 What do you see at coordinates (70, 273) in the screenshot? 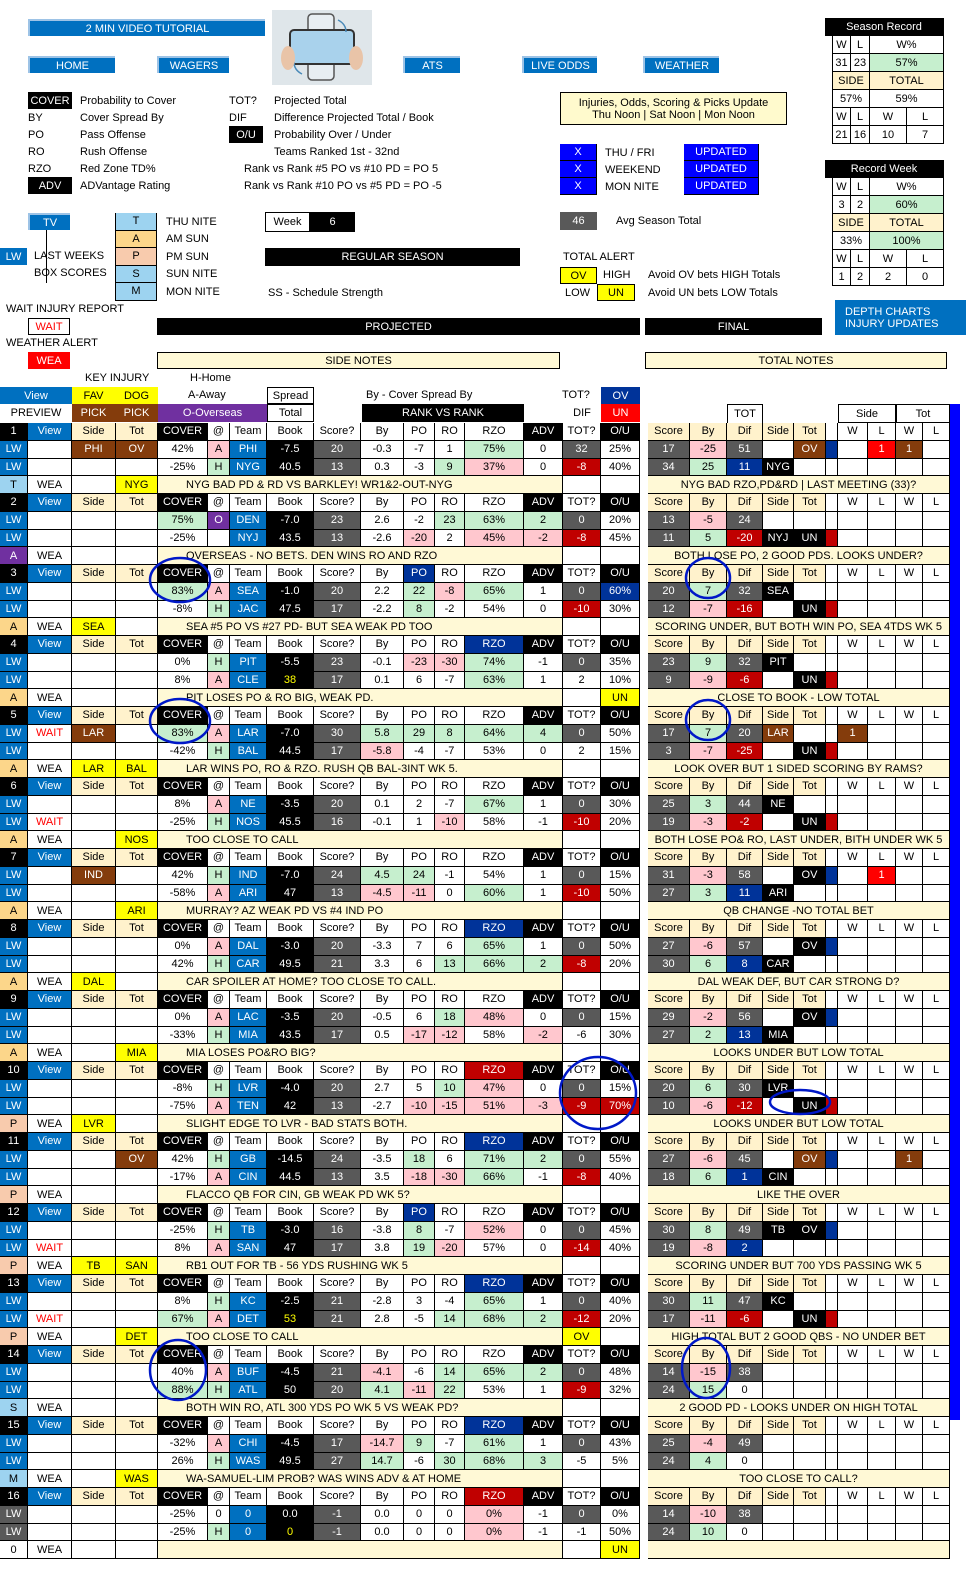
I see `box-scores-link: BOX SCORES` at bounding box center [70, 273].